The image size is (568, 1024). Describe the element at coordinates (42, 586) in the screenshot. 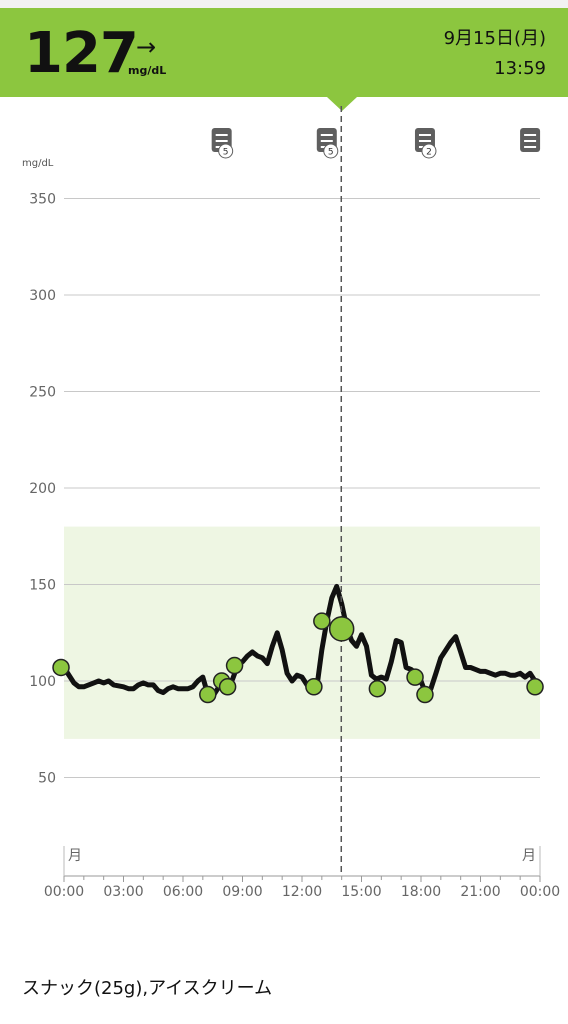

I see `y-tick-label: 150` at that location.